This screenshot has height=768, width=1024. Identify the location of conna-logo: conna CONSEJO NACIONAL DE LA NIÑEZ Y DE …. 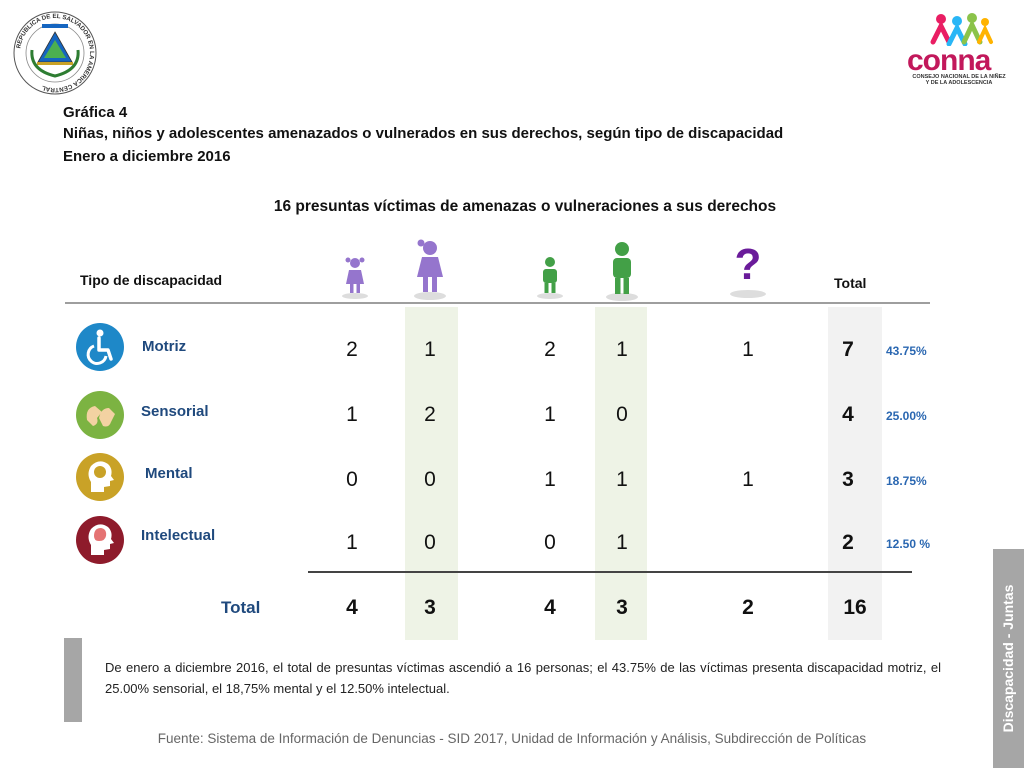
(957, 49).